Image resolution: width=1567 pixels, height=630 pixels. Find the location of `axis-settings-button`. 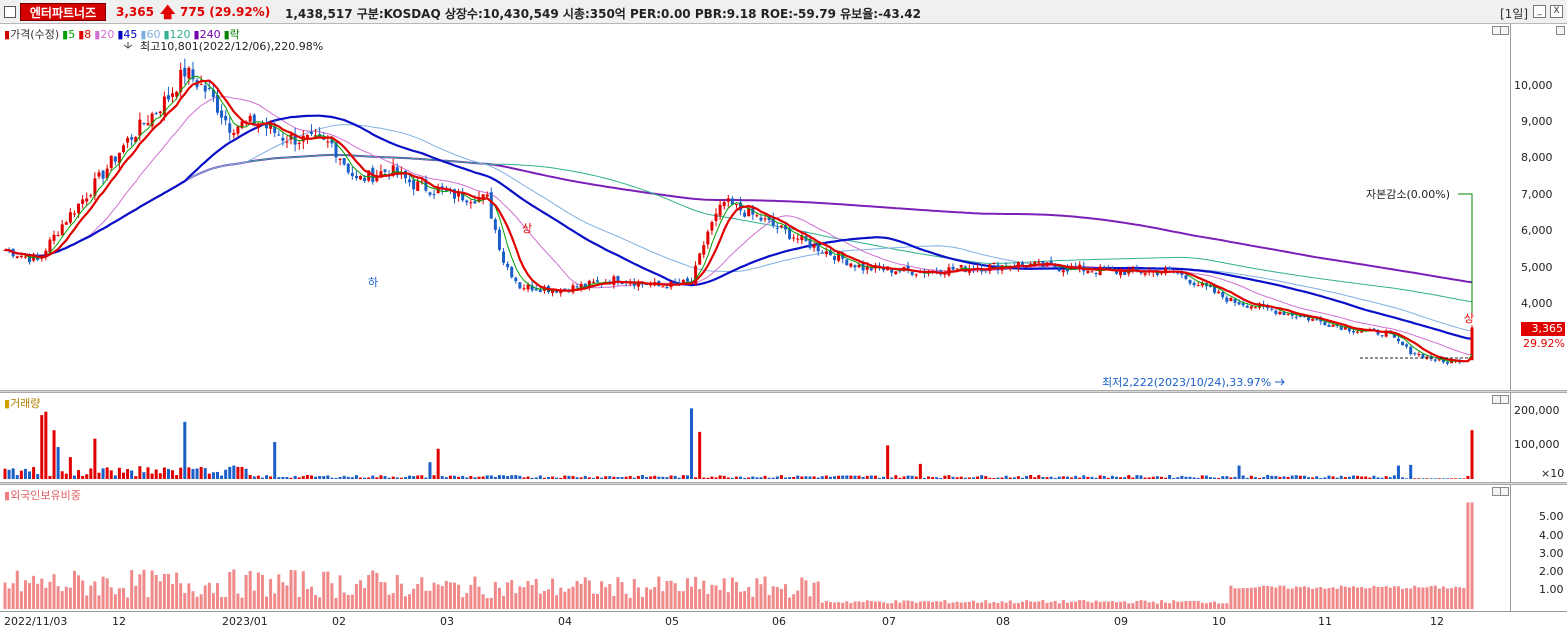

axis-settings-button is located at coordinates (1560, 30).